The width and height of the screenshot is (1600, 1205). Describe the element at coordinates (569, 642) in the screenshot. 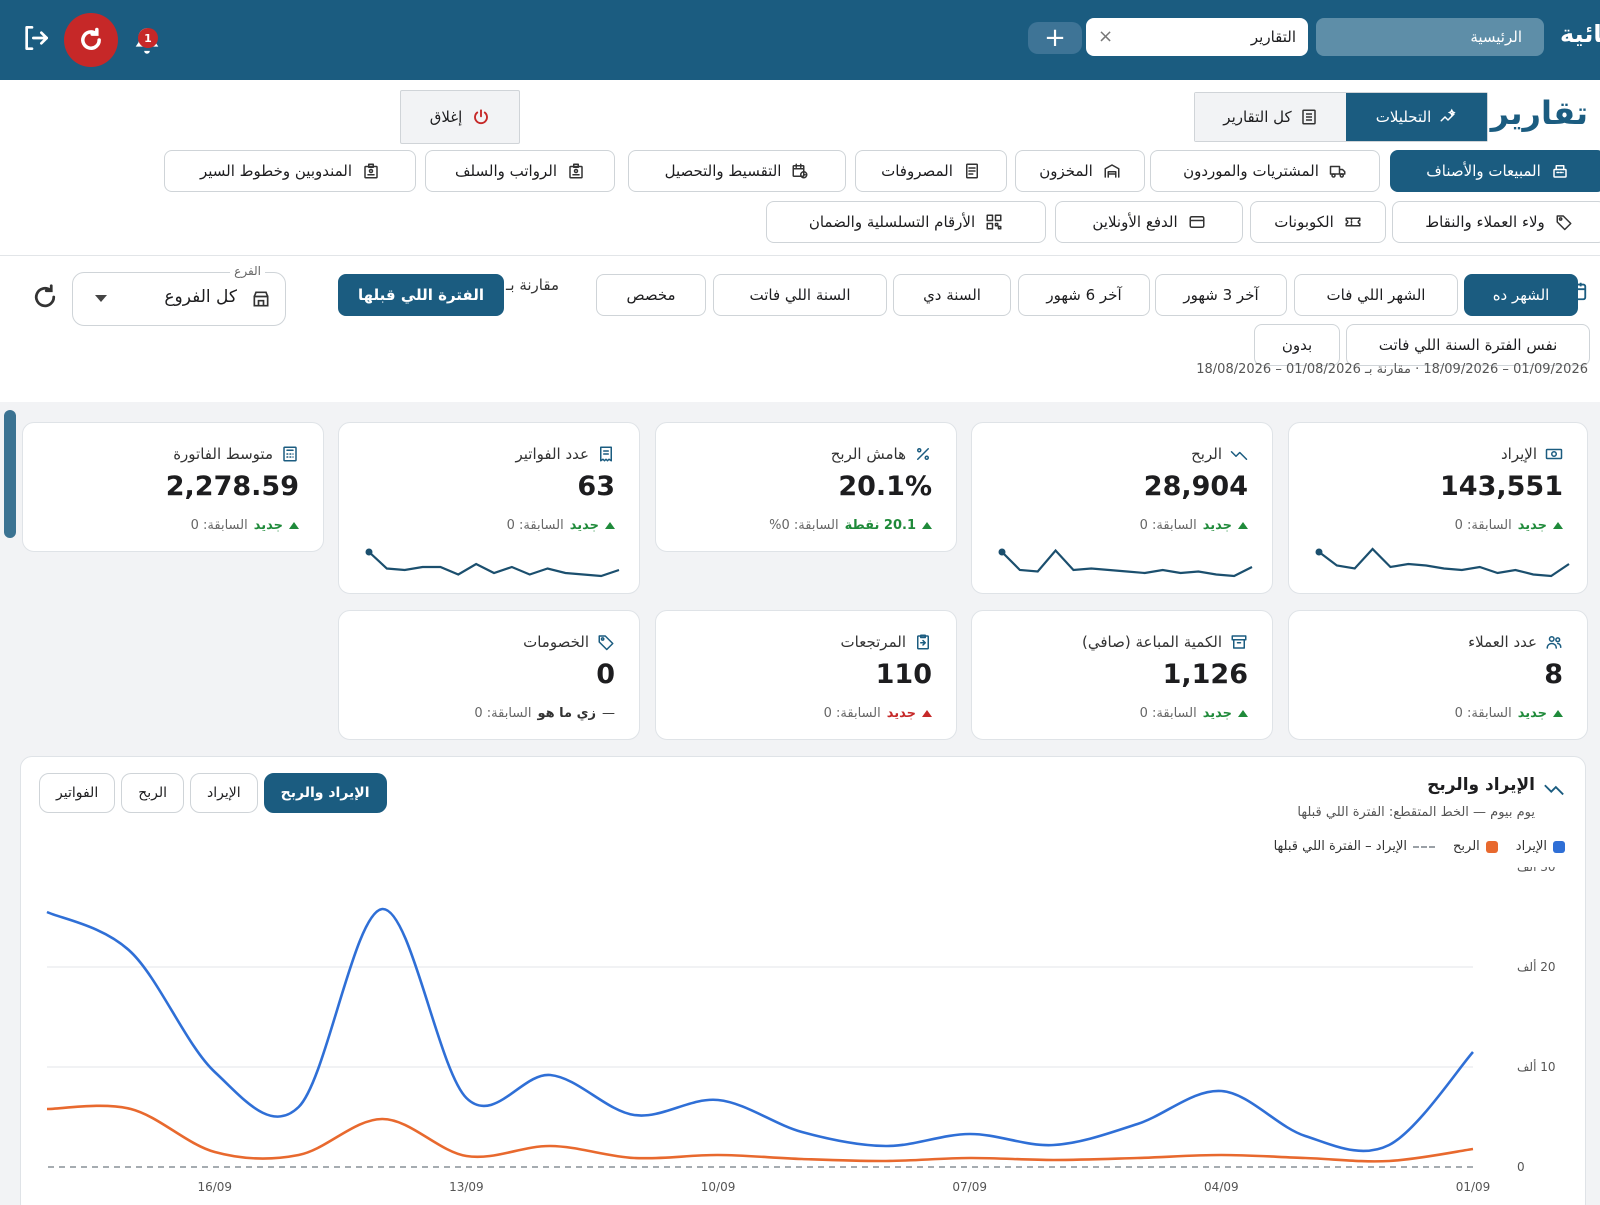

I see `kpi-title: الخصومات` at that location.